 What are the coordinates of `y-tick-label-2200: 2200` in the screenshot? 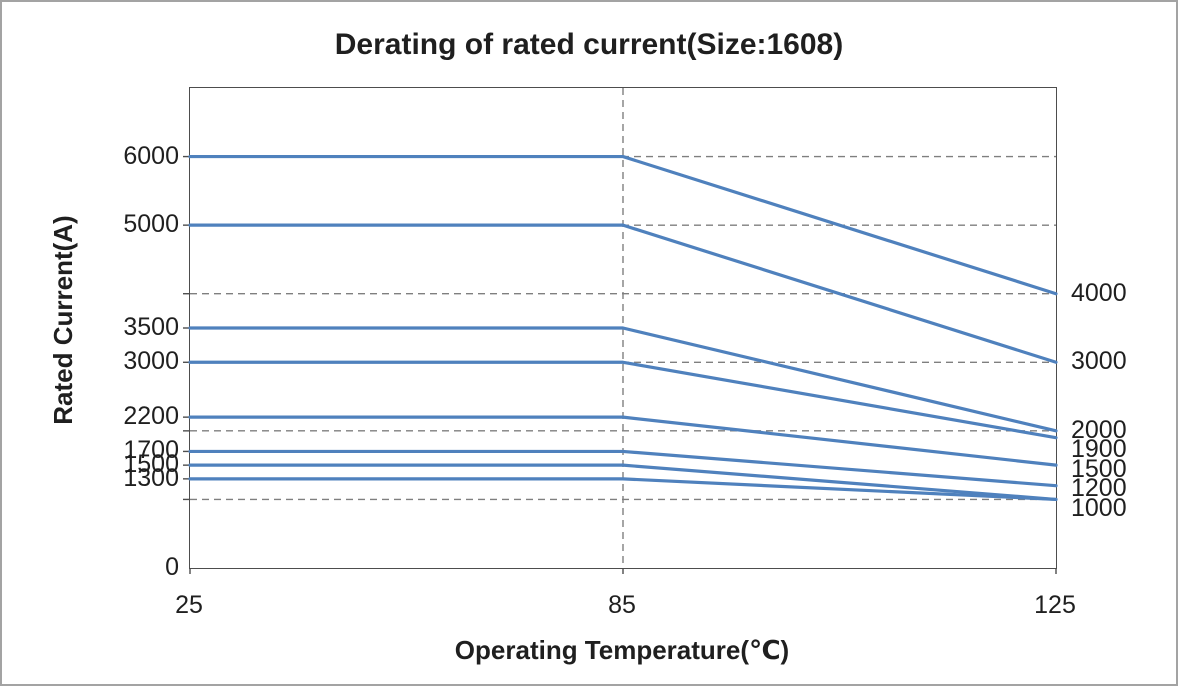 It's located at (151, 416).